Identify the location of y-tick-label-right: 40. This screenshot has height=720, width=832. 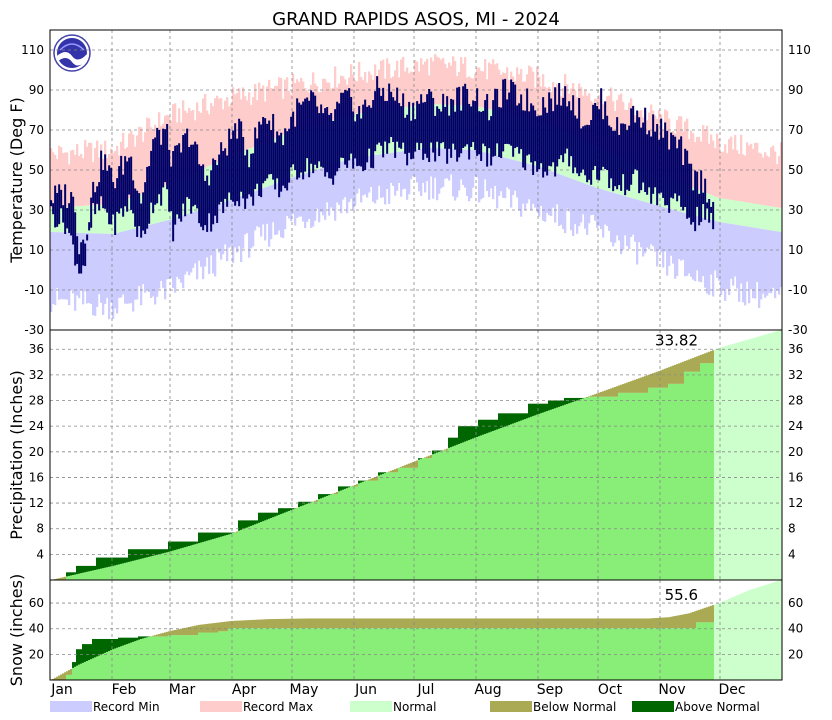
(795, 629).